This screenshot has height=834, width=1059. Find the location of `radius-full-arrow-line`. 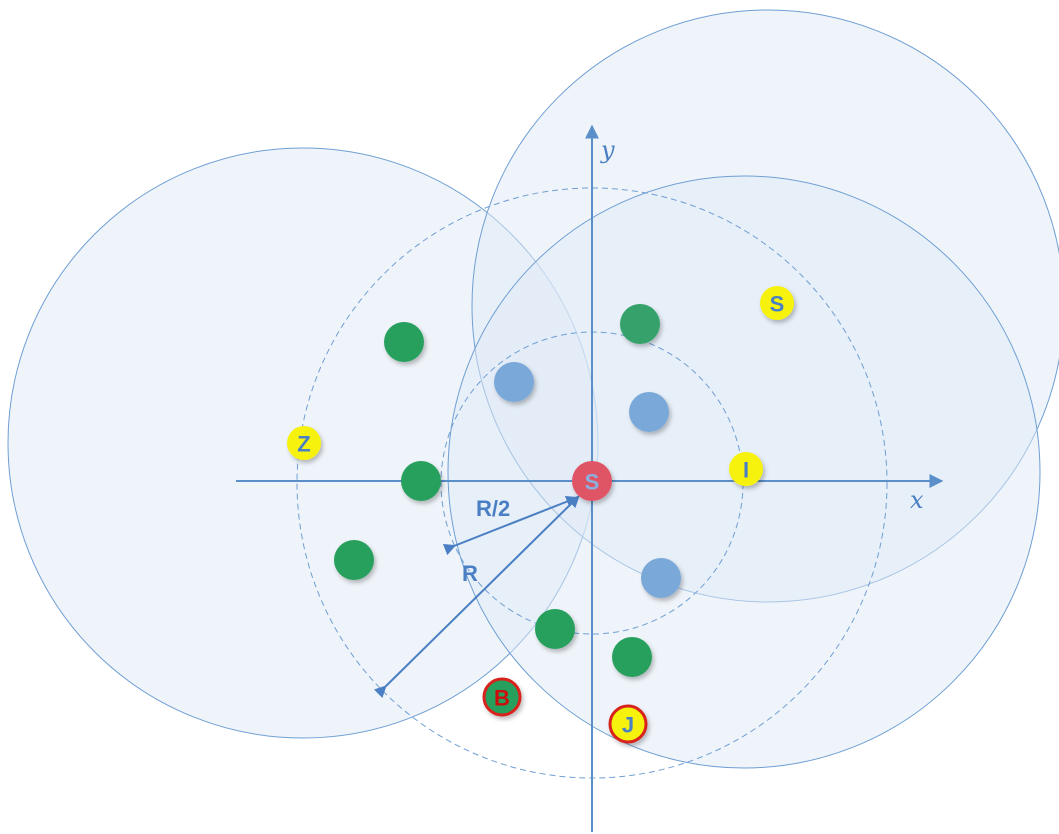

radius-full-arrow-line is located at coordinates (476, 597).